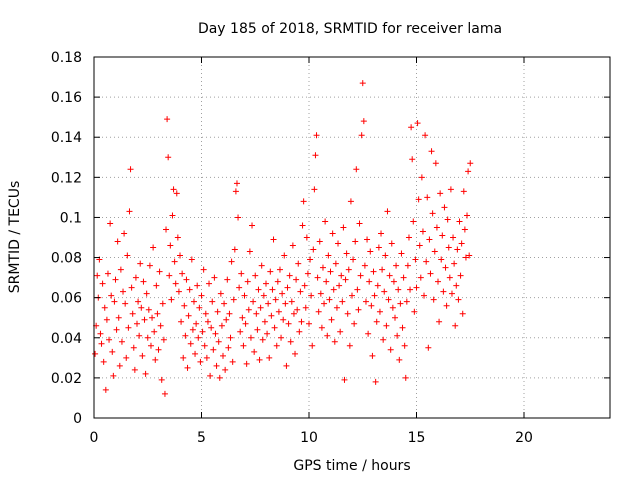 Image resolution: width=640 pixels, height=480 pixels. I want to click on x-tick-label: 0, so click(94, 438).